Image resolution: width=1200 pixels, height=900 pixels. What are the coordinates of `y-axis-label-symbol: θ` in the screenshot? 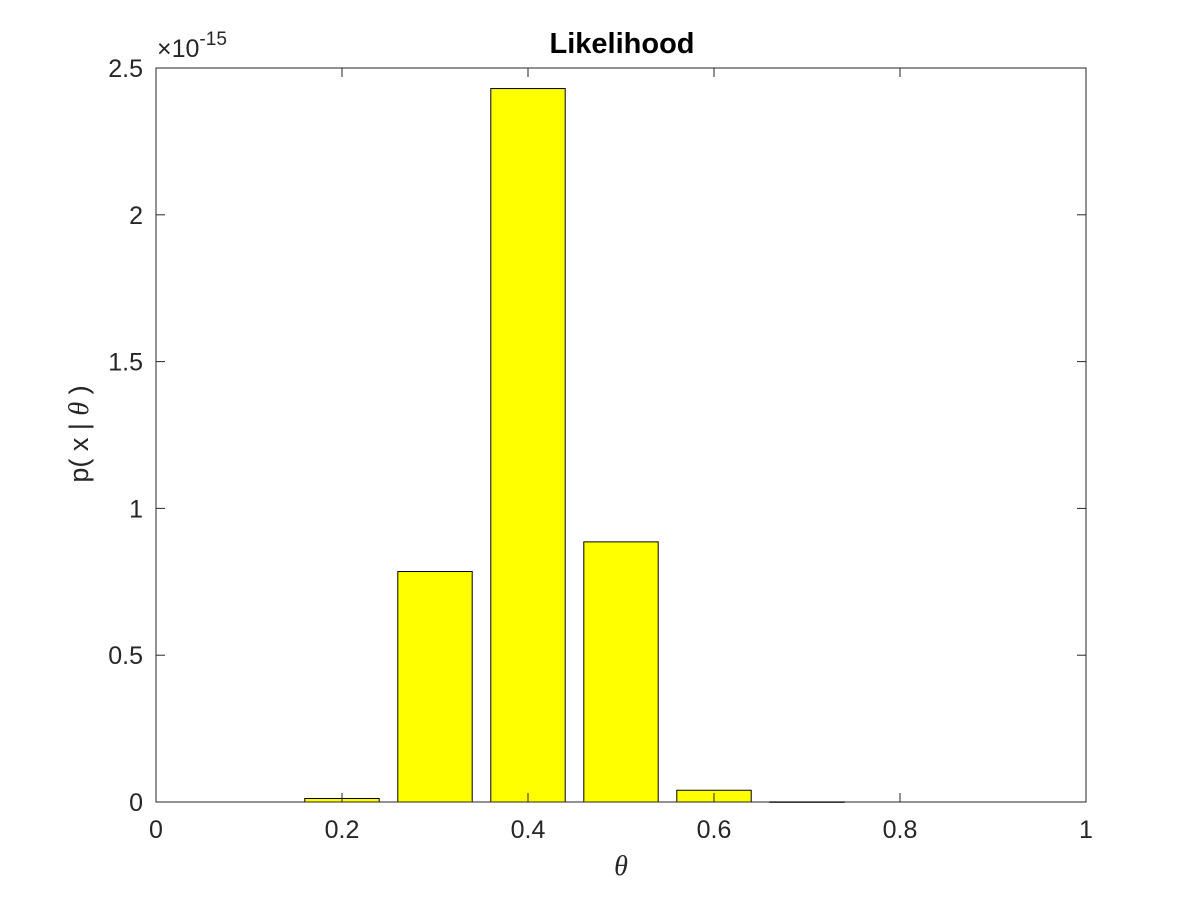 It's located at (79, 409).